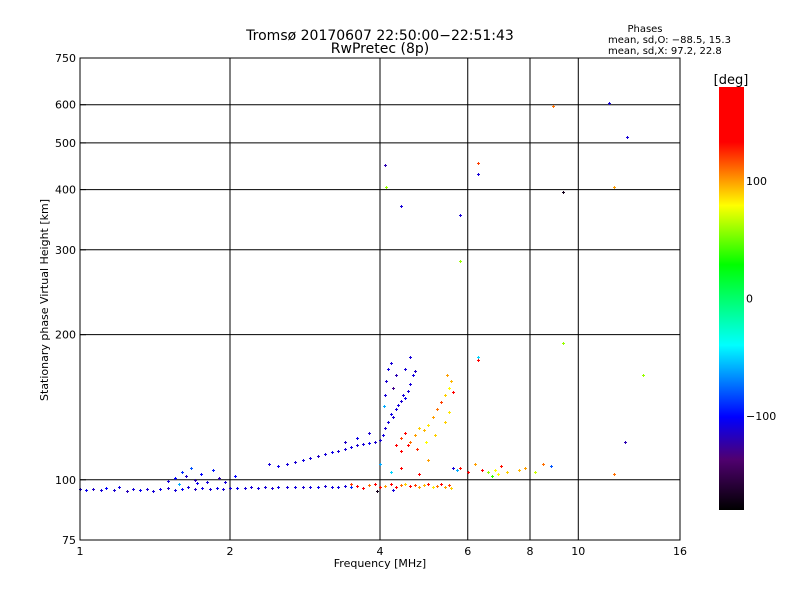  I want to click on y-tick-label: 750, so click(65, 58).